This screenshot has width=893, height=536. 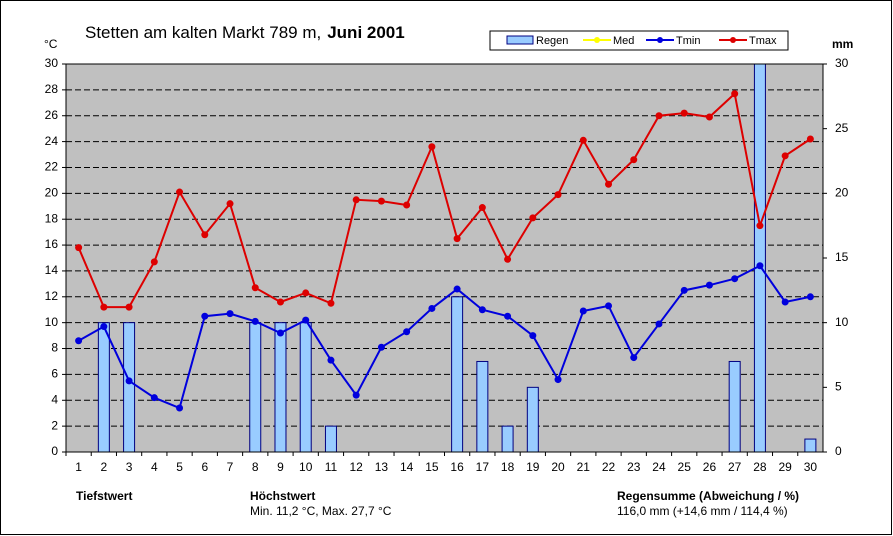 I want to click on chart-title: Stetten am kalten Markt 789 m, Juni 2001, so click(x=245, y=32).